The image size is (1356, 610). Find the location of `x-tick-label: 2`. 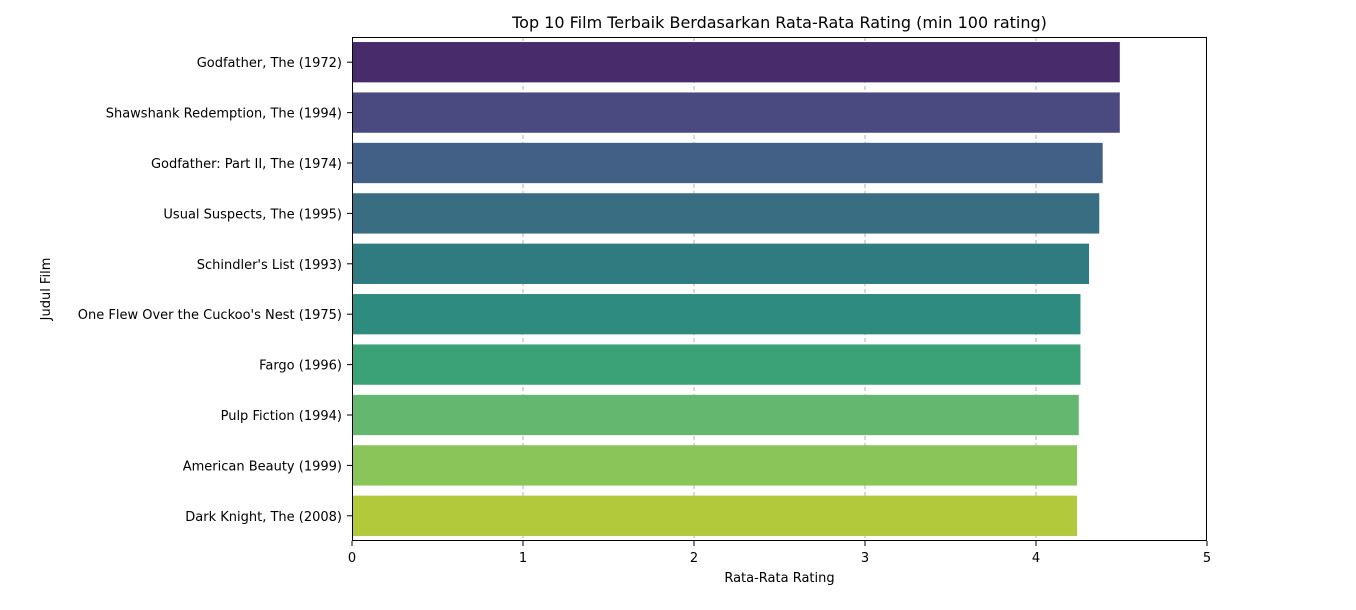

x-tick-label: 2 is located at coordinates (694, 558).